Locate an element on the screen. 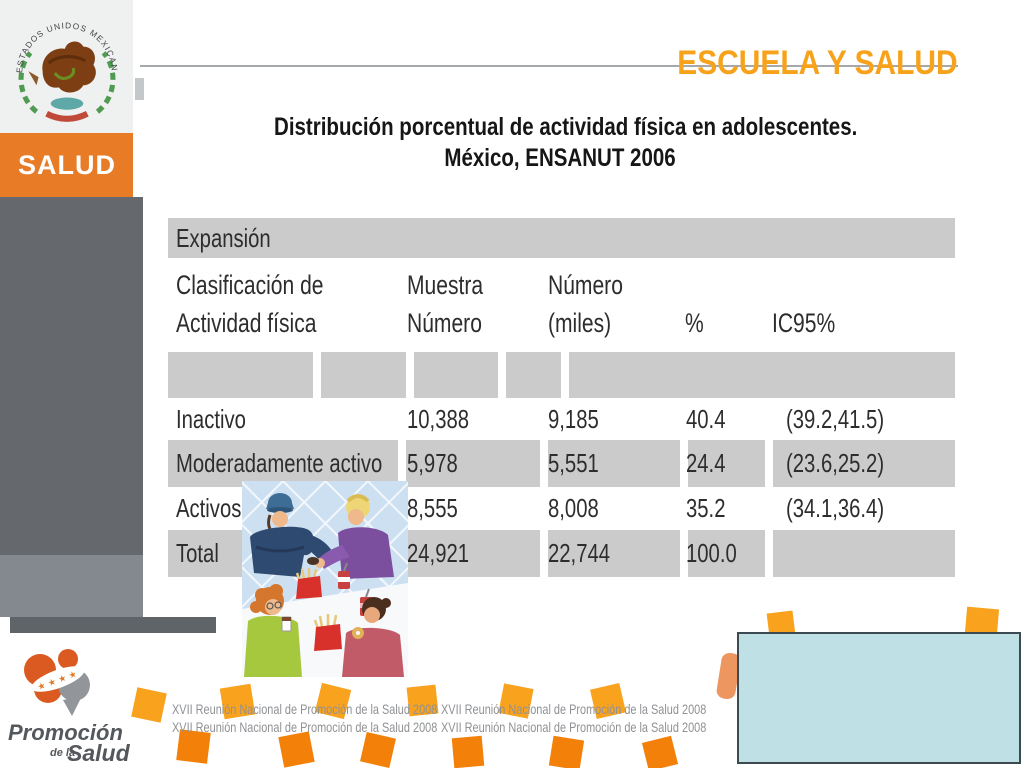 This screenshot has height=768, width=1024. header-divider-line is located at coordinates (549, 66).